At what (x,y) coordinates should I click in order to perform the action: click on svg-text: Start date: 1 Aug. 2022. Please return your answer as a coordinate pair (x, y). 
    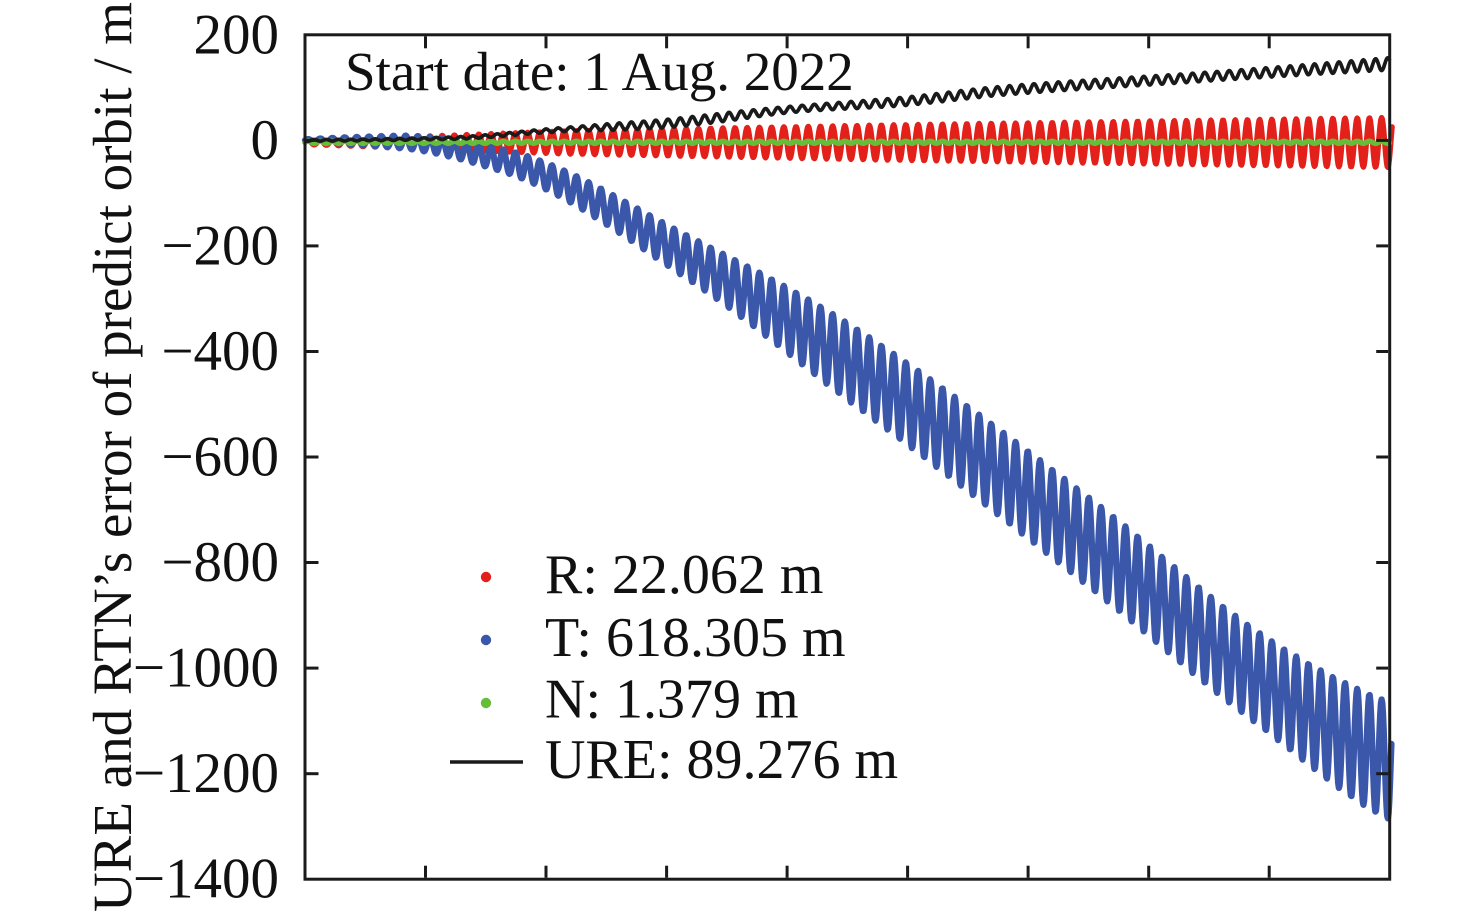
    Looking at the image, I should click on (599, 71).